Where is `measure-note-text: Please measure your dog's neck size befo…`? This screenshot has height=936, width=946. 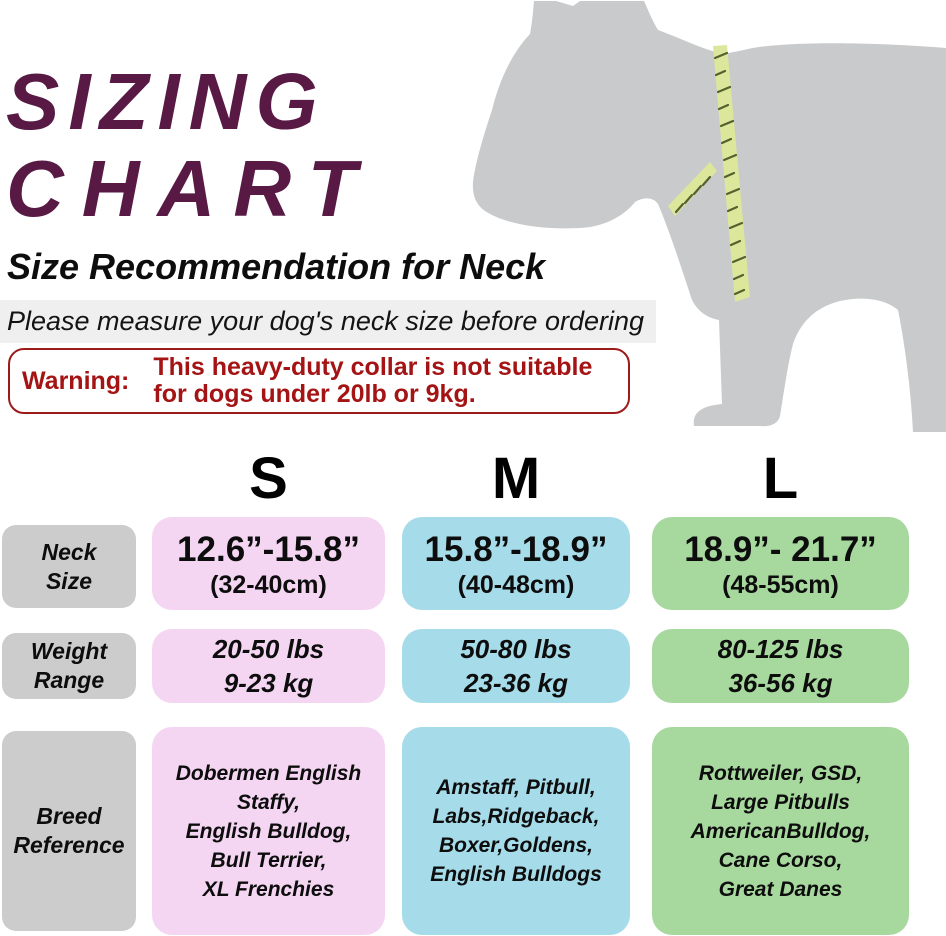 measure-note-text: Please measure your dog's neck size befo… is located at coordinates (326, 321).